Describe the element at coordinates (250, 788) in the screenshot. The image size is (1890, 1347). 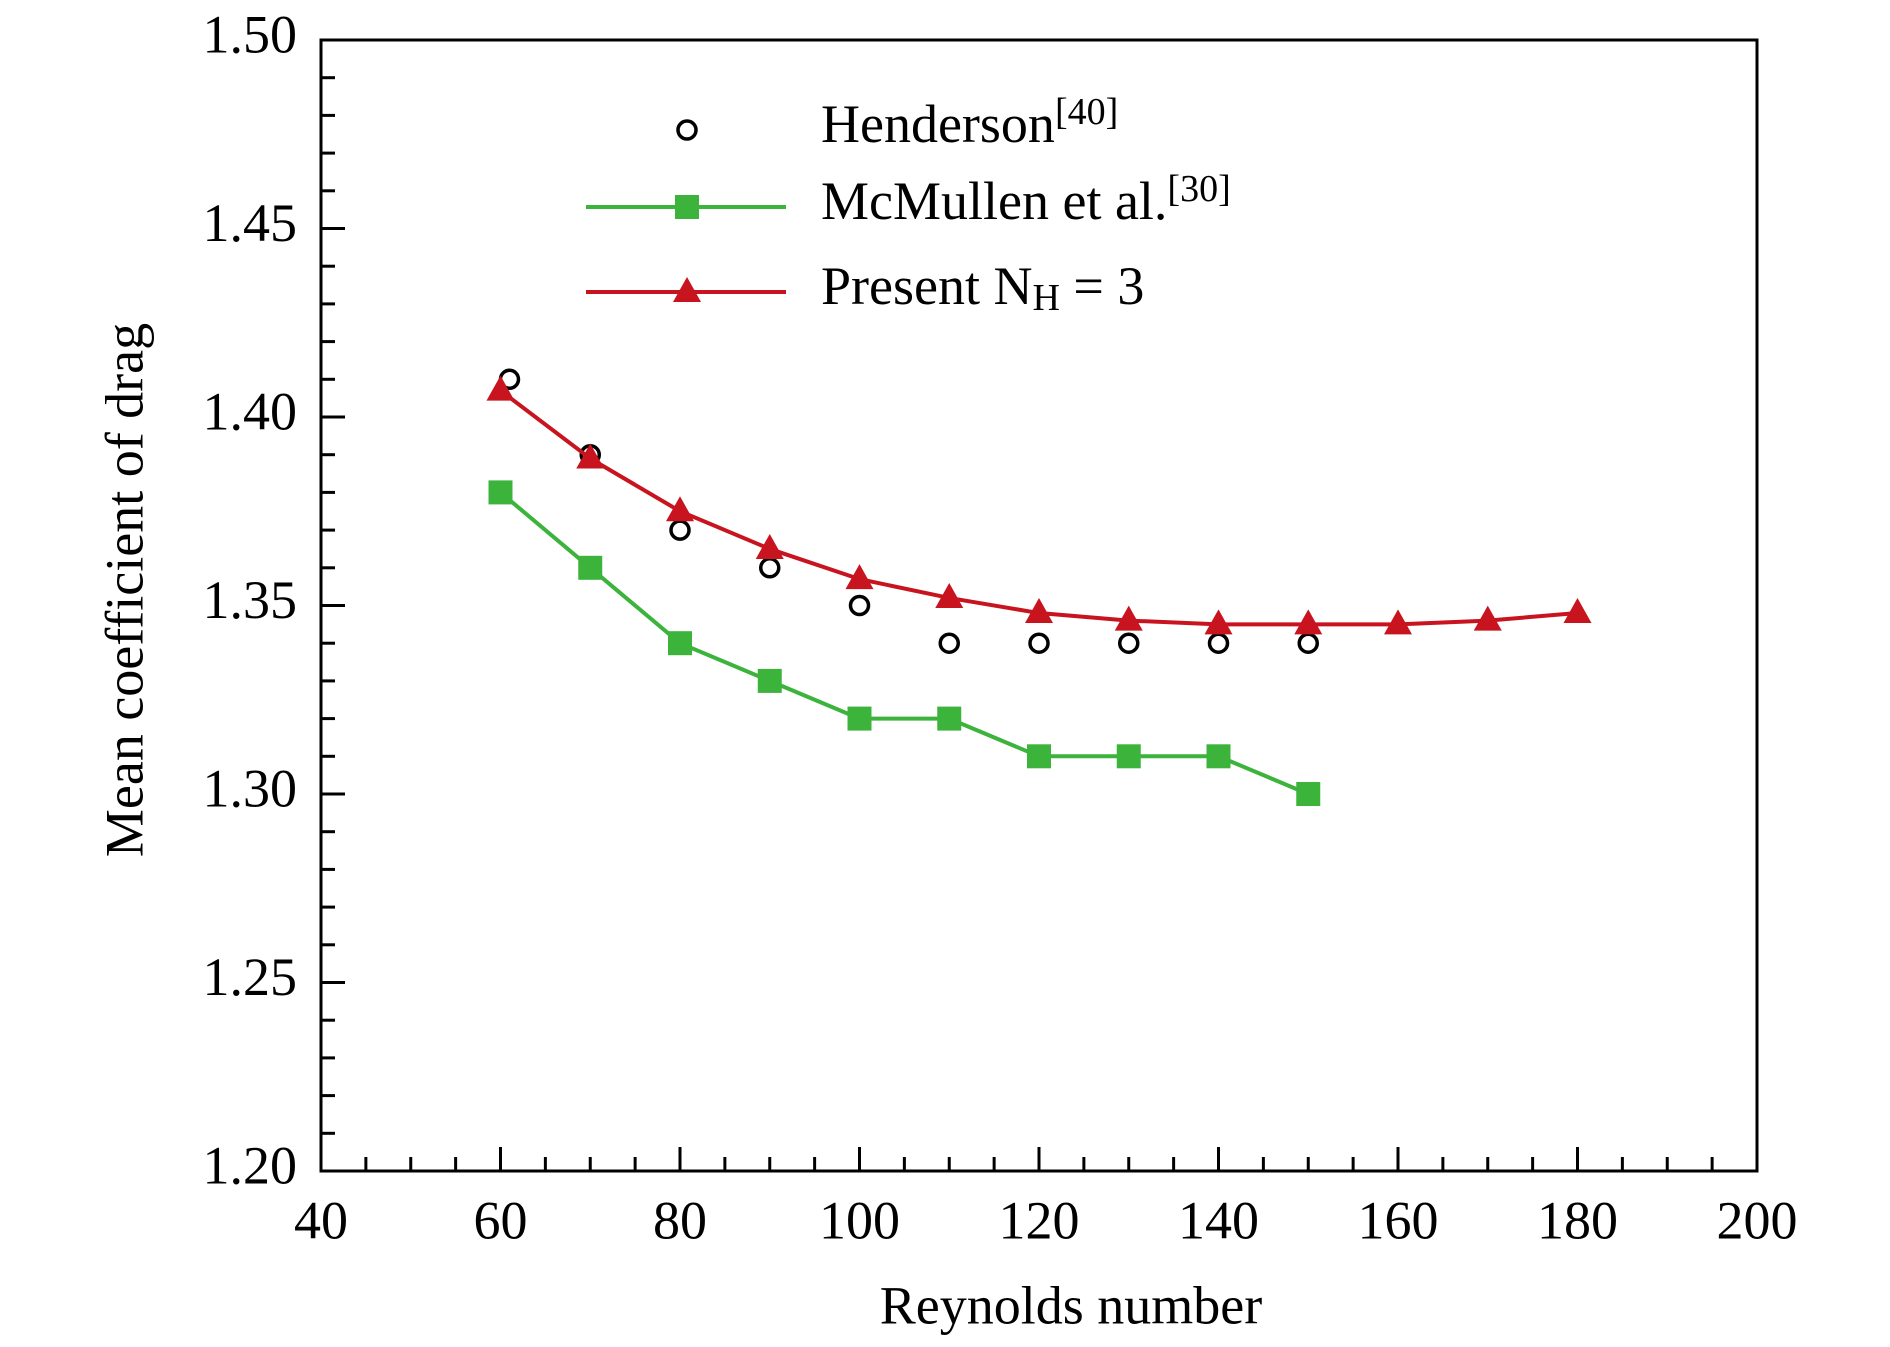
I see `y-tick-label: 1.30` at that location.